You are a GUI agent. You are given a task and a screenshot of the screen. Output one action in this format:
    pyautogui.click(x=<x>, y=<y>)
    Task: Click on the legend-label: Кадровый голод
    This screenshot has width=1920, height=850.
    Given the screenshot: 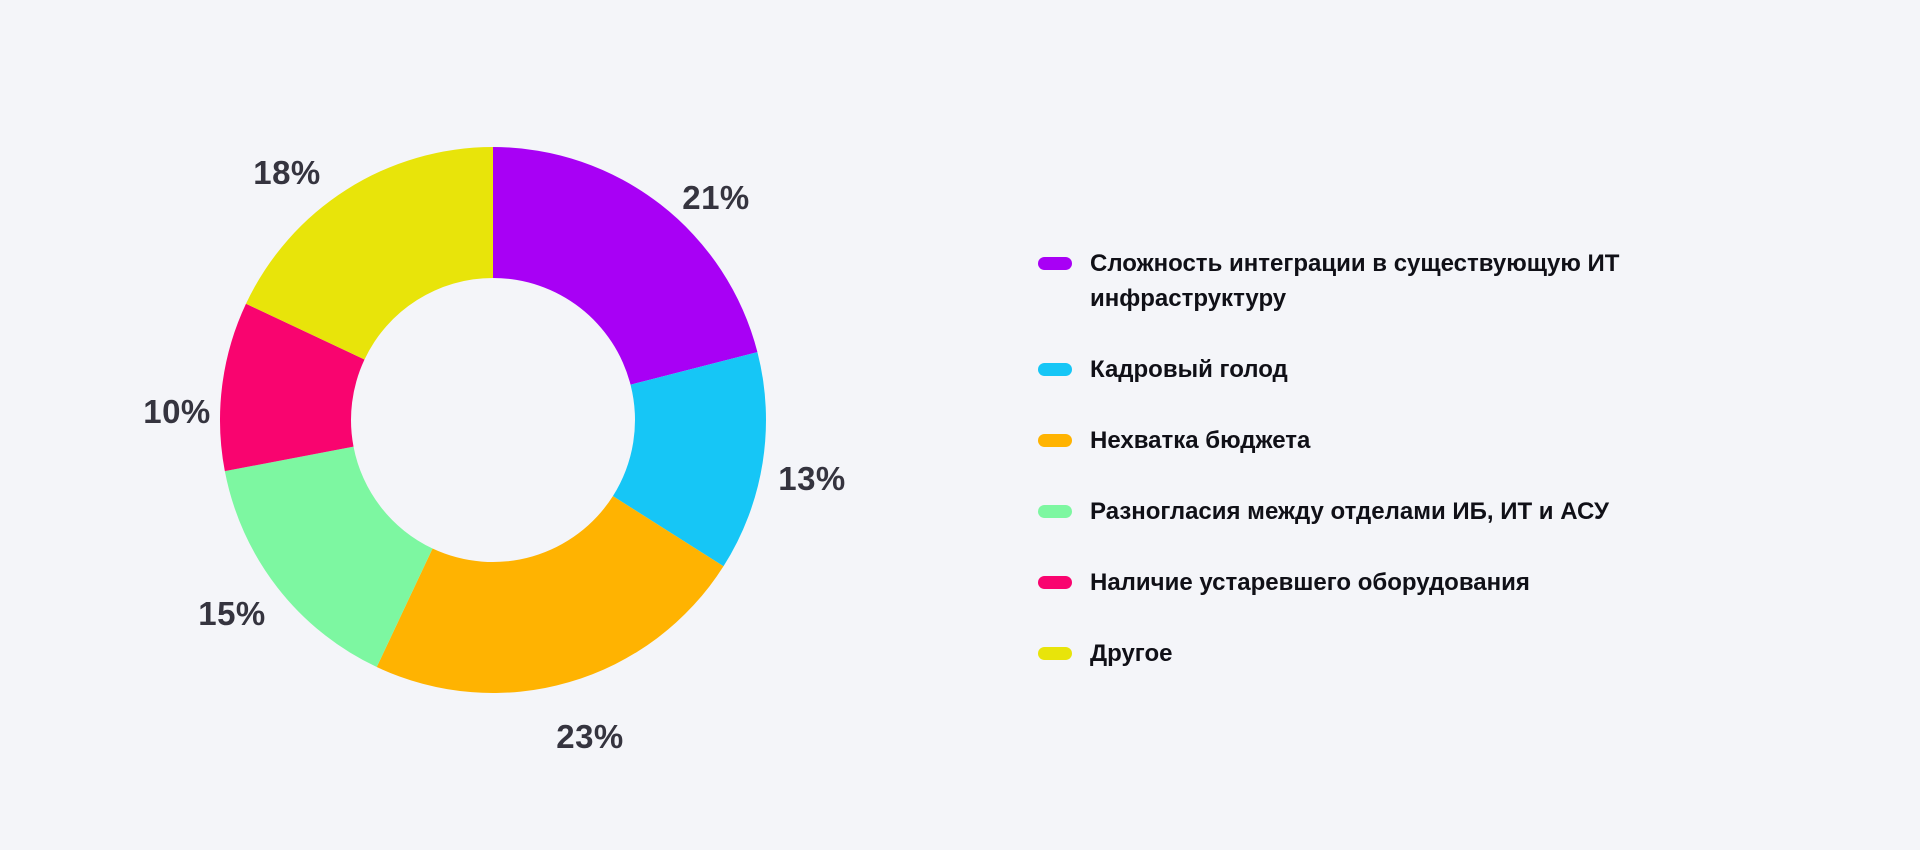 What is the action you would take?
    pyautogui.click(x=1189, y=369)
    